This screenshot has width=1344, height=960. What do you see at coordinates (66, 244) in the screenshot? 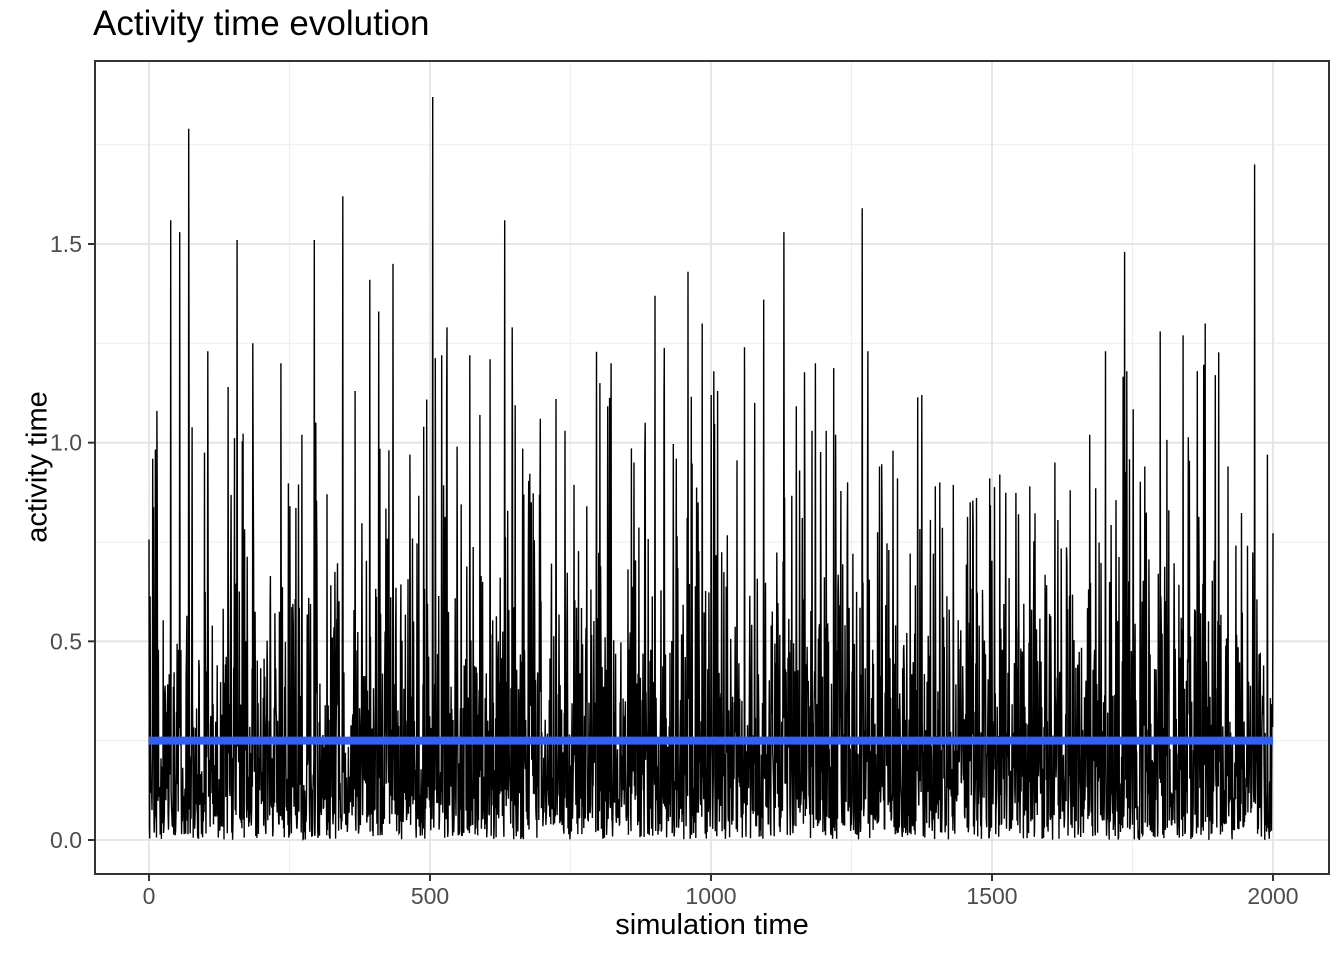
I see `y-tick-label: 1.5` at bounding box center [66, 244].